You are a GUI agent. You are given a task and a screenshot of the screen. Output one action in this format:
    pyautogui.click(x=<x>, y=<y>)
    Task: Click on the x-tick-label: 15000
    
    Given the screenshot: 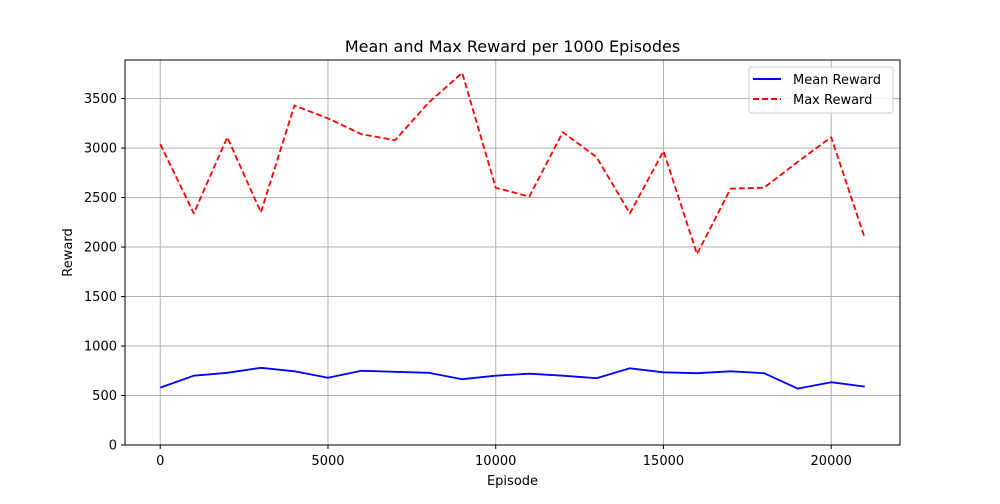 What is the action you would take?
    pyautogui.click(x=663, y=461)
    